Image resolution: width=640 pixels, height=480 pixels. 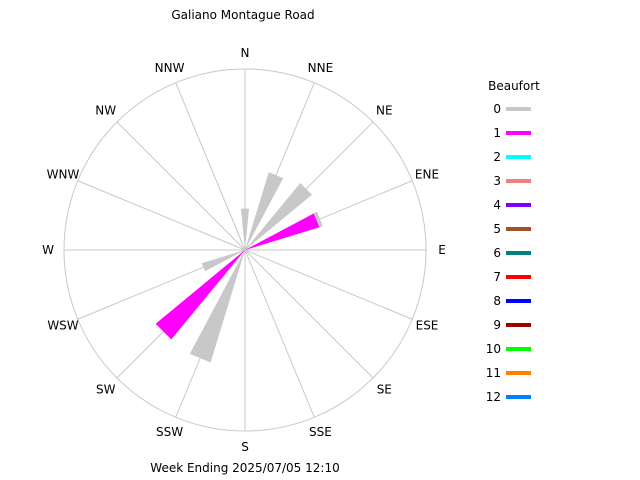 What do you see at coordinates (244, 468) in the screenshot?
I see `chart-footer: Week Ending 2025/07/05 12:10` at bounding box center [244, 468].